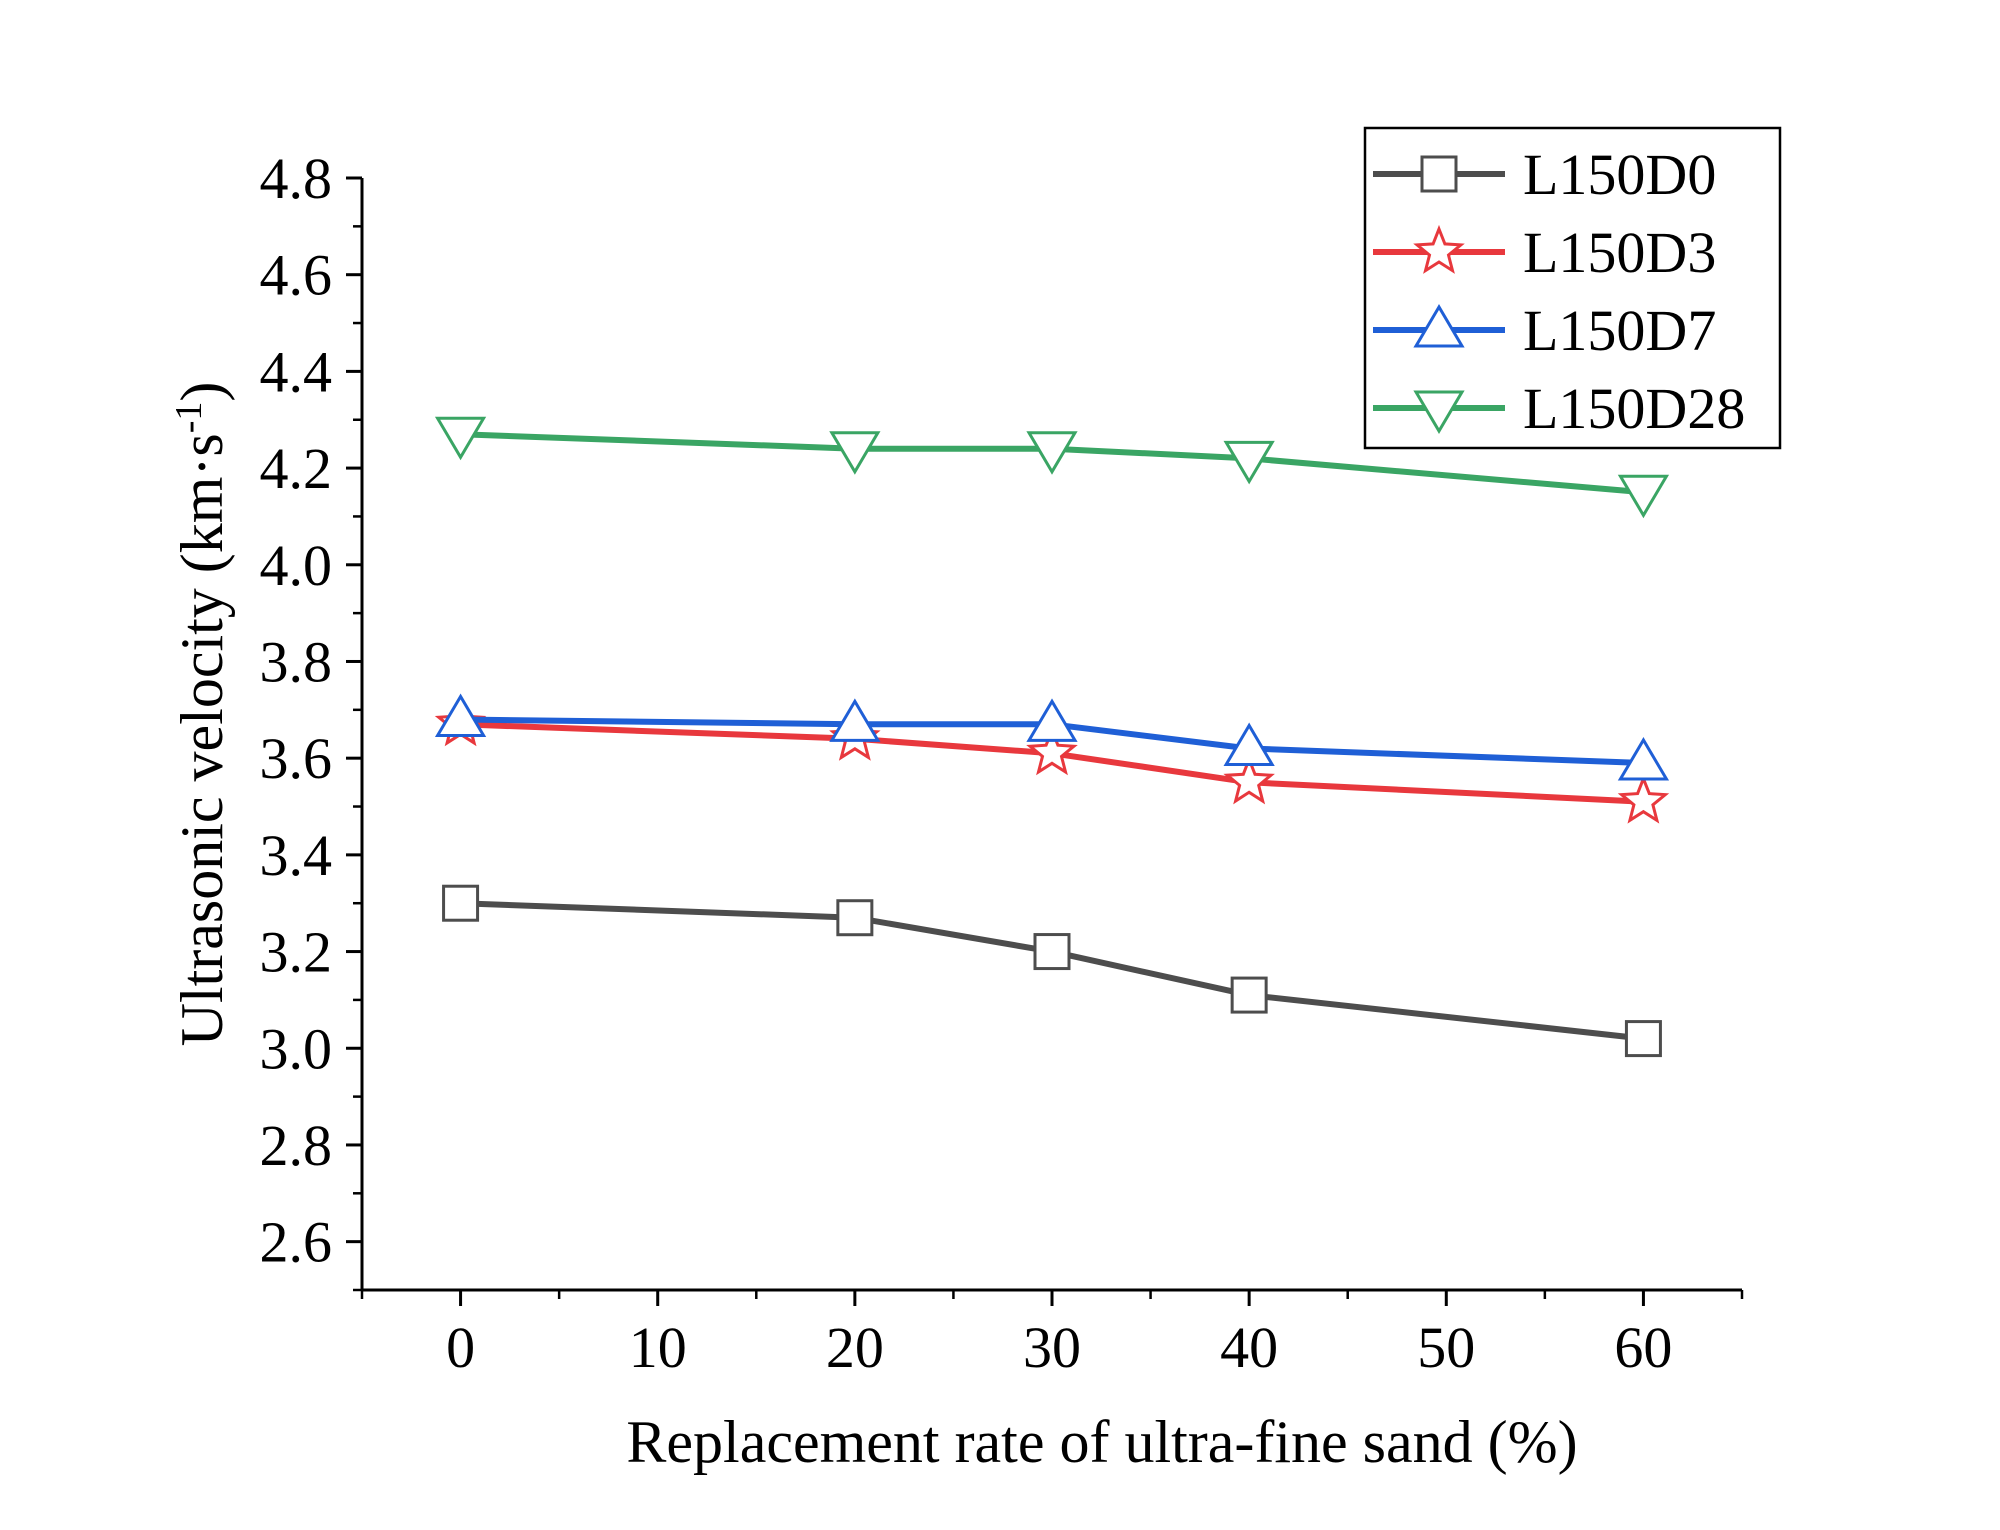 The width and height of the screenshot is (2000, 1530). What do you see at coordinates (296, 1048) in the screenshot?
I see `y-tick-label: 3.0` at bounding box center [296, 1048].